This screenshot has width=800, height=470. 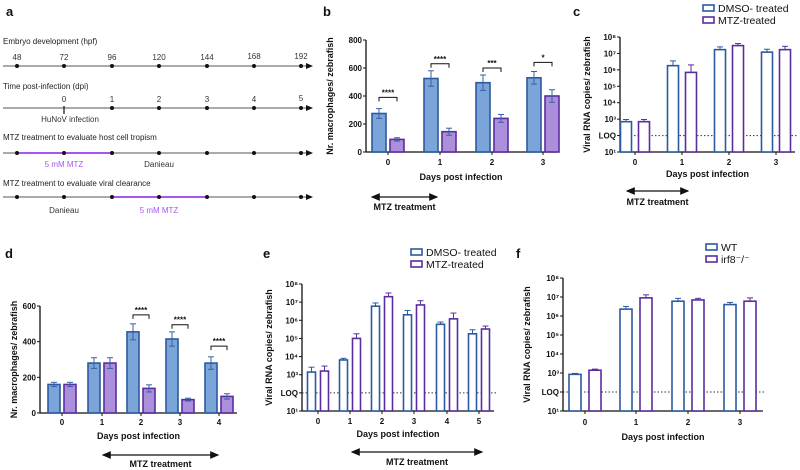 I want to click on legend-label: MTZ-treated, so click(x=747, y=21).